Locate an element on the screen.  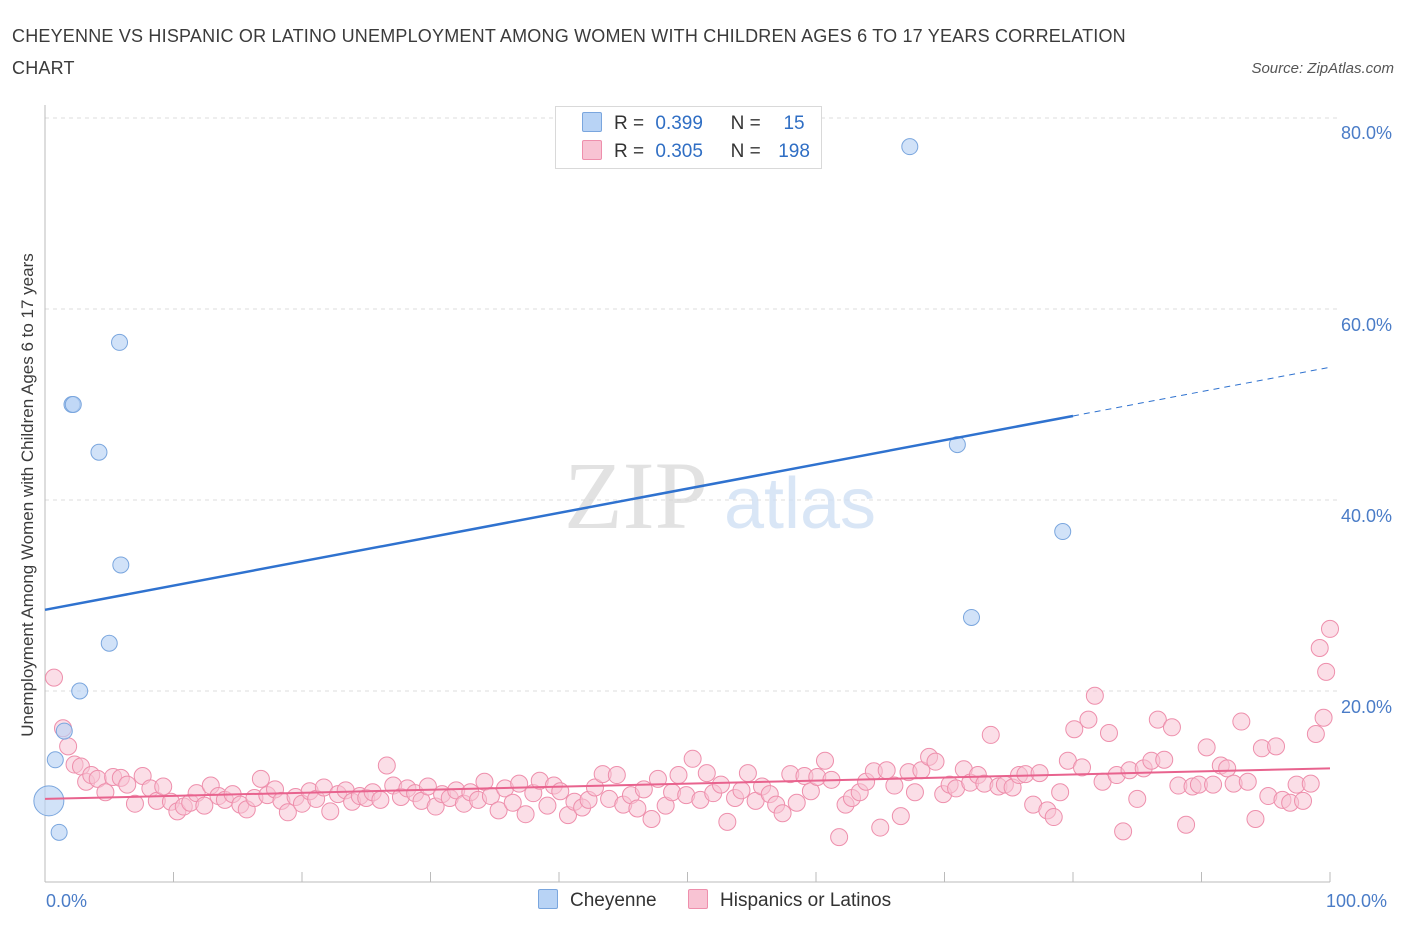
legend-n-label: N = is located at coordinates (745, 123).